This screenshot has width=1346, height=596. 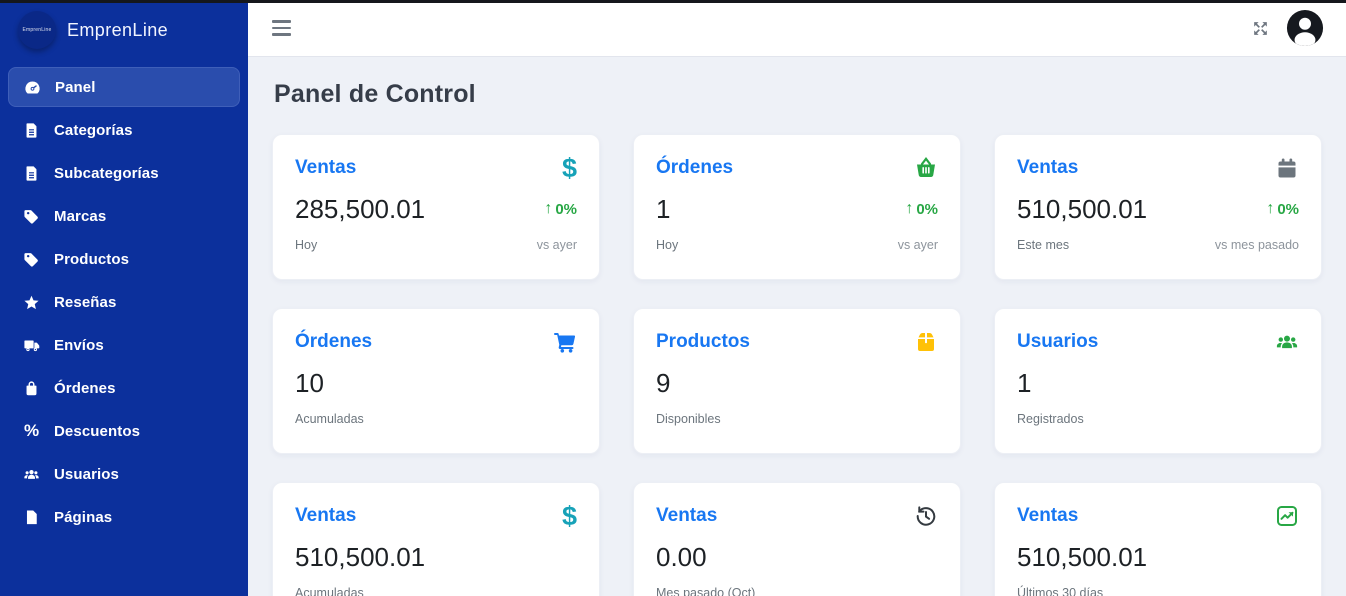 I want to click on topbar, so click(x=797, y=28).